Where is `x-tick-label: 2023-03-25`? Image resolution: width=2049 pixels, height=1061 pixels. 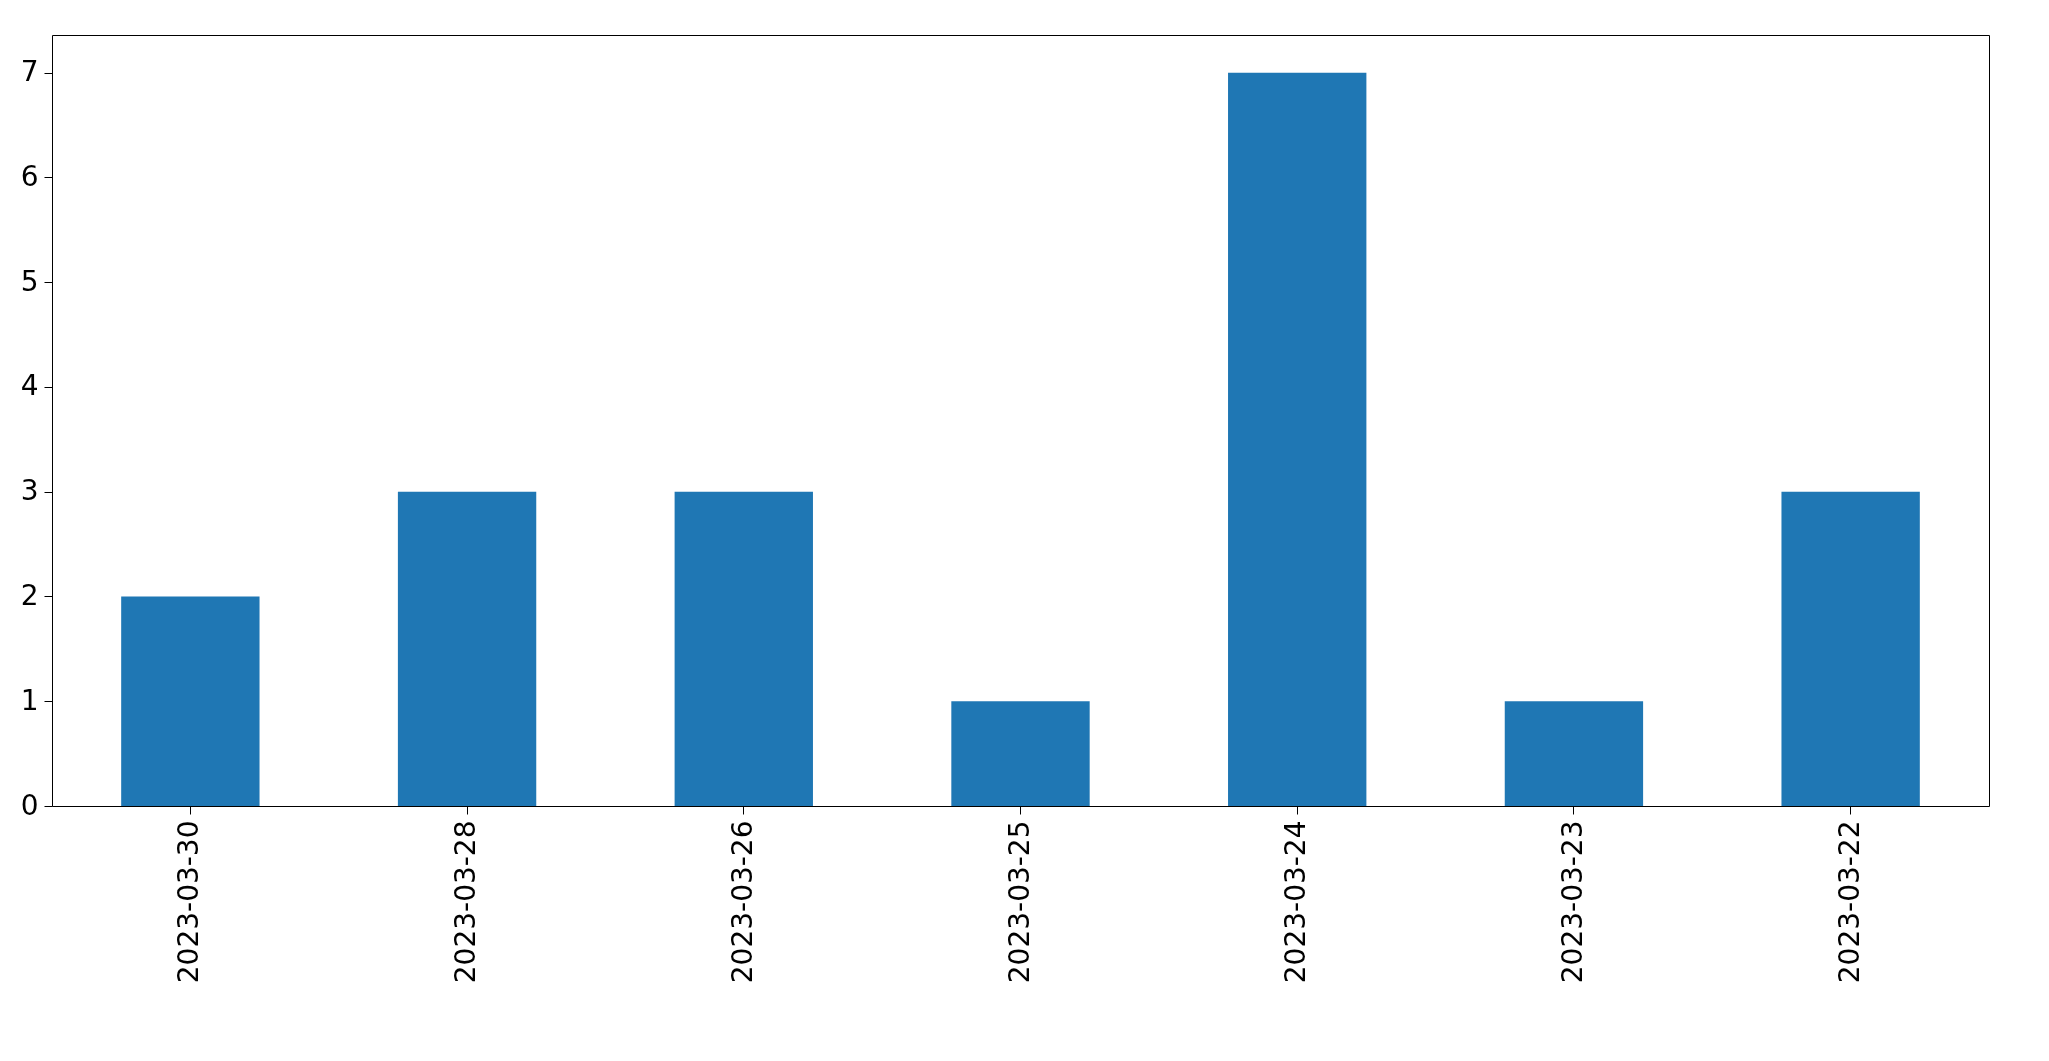 x-tick-label: 2023-03-25 is located at coordinates (1019, 902).